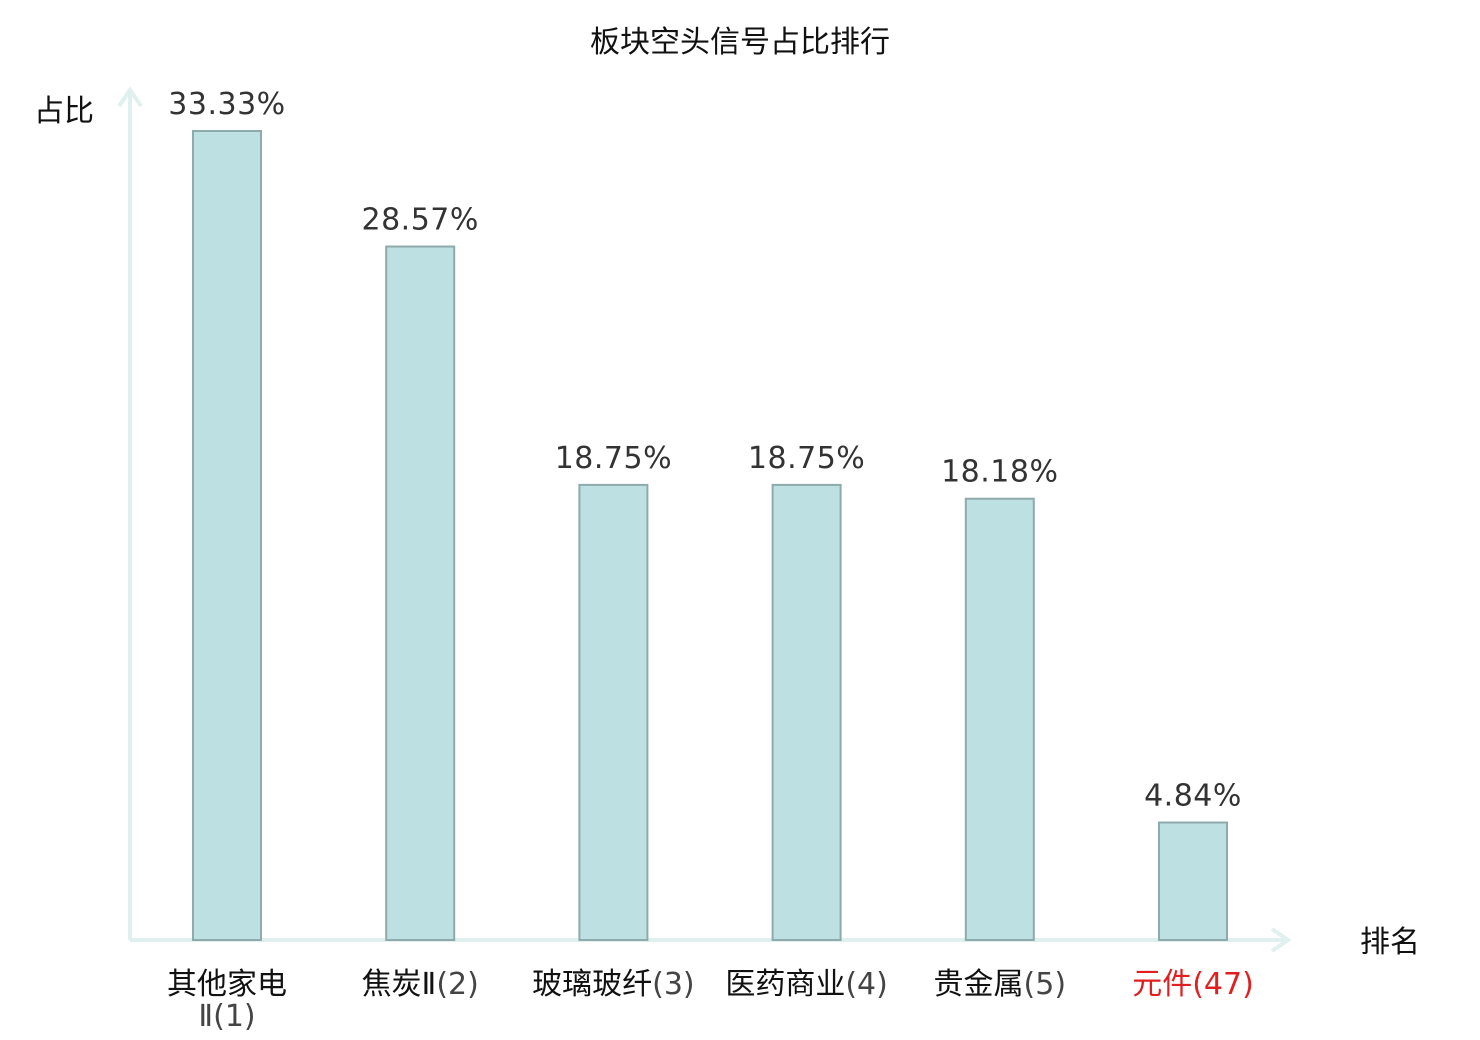 This screenshot has height=1040, width=1480. What do you see at coordinates (1390, 942) in the screenshot?
I see `x-axis-label: 排名` at bounding box center [1390, 942].